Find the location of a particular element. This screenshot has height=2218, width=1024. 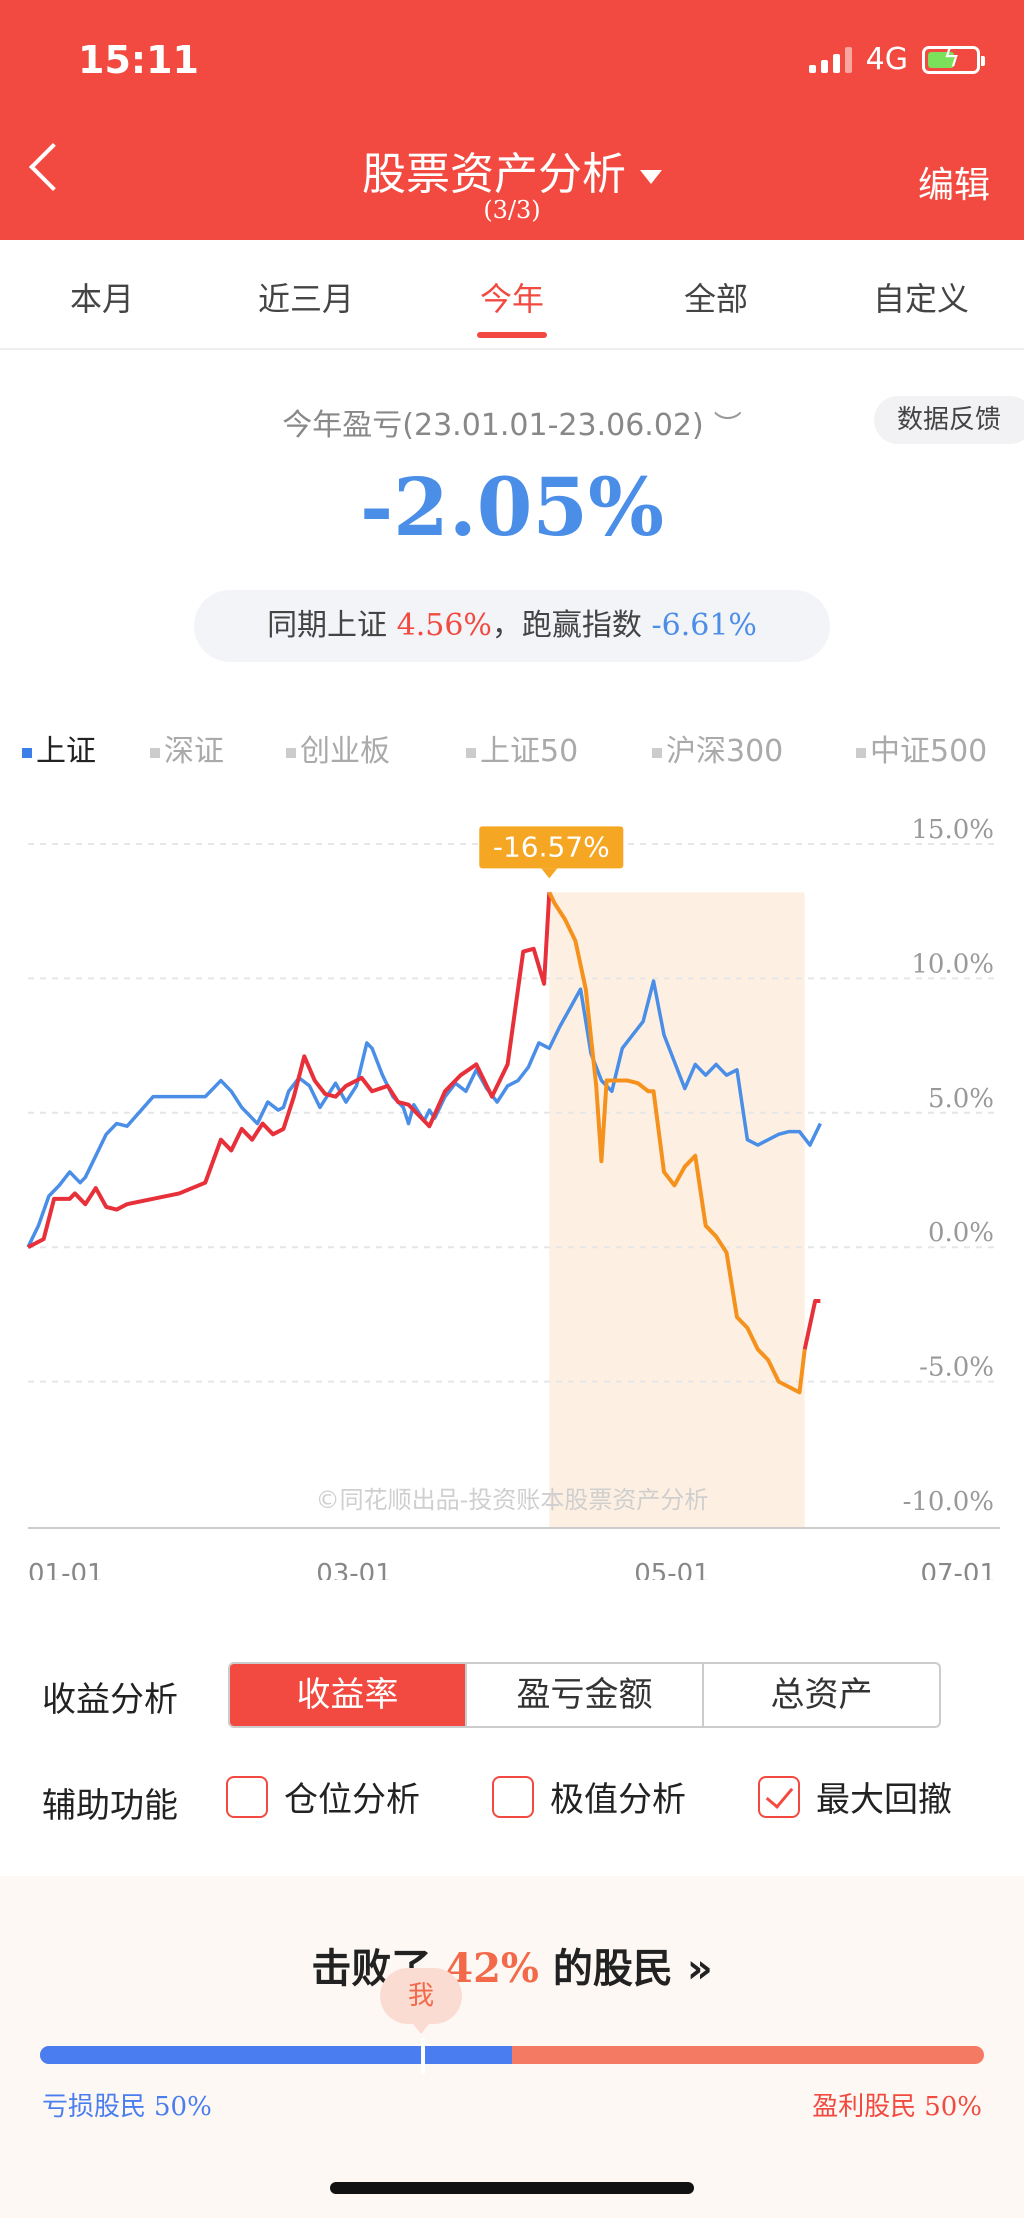

signal-icon is located at coordinates (830, 59).